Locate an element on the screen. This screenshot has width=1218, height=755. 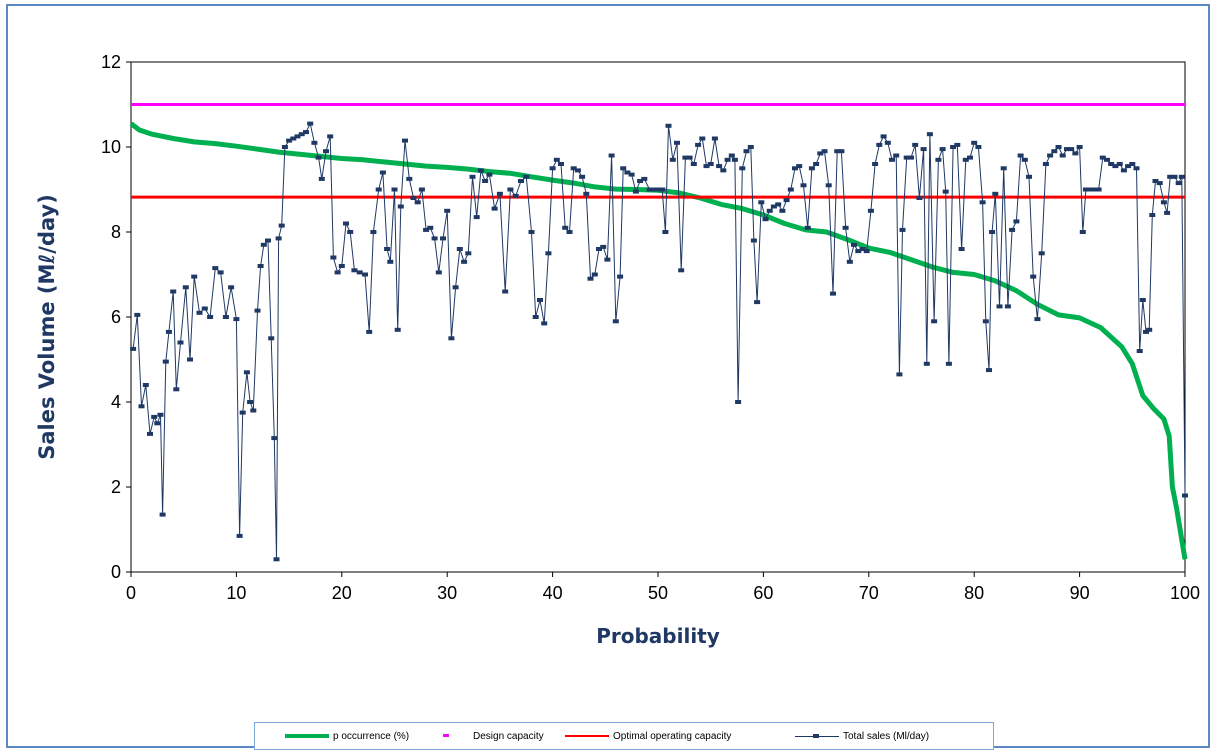
x-tick-label: 50 is located at coordinates (658, 593).